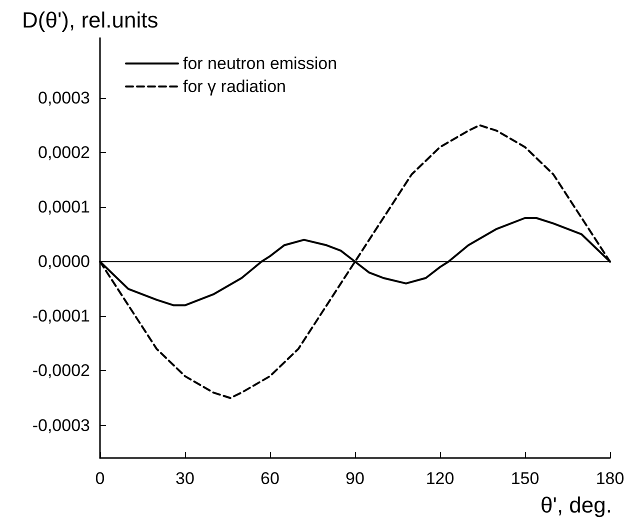 The height and width of the screenshot is (529, 637). What do you see at coordinates (64, 152) in the screenshot?
I see `y-tick-label: 0,0002` at bounding box center [64, 152].